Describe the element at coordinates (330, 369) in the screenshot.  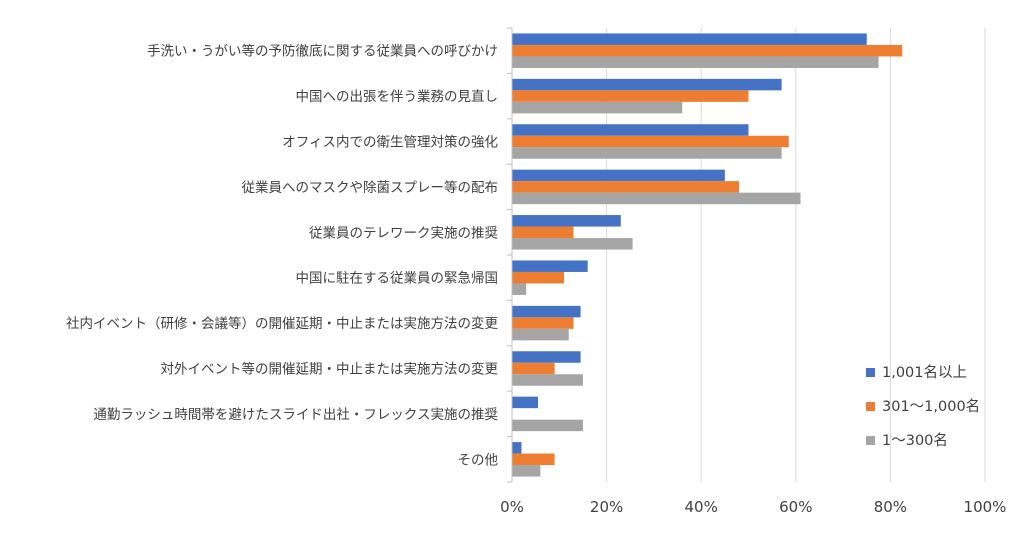
I see `category-label: 対外イベント等の開催延期・中止または実施方法の変更` at that location.